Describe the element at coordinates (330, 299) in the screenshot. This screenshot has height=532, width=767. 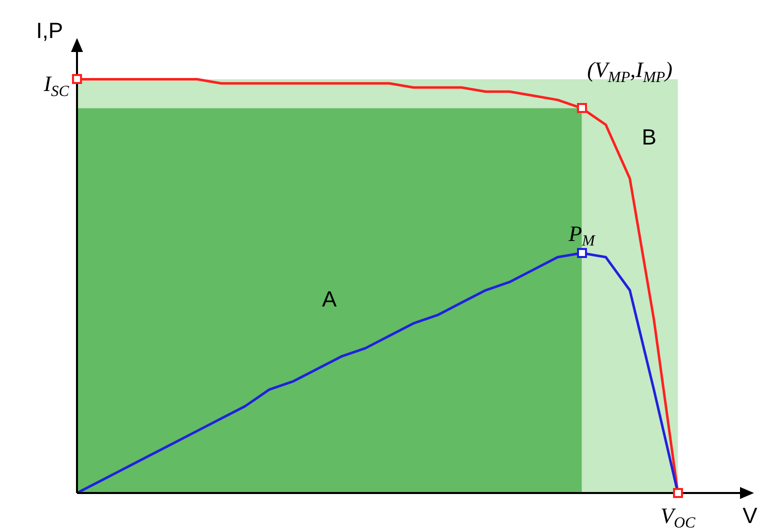
I see `annotation: A` at that location.